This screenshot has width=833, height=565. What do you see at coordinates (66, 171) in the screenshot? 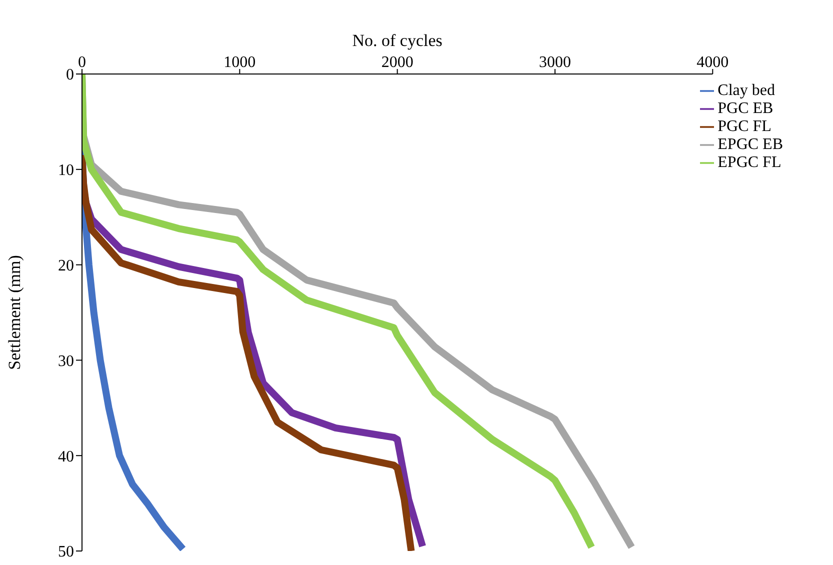
I see `y-tick-label: 10` at bounding box center [66, 171].